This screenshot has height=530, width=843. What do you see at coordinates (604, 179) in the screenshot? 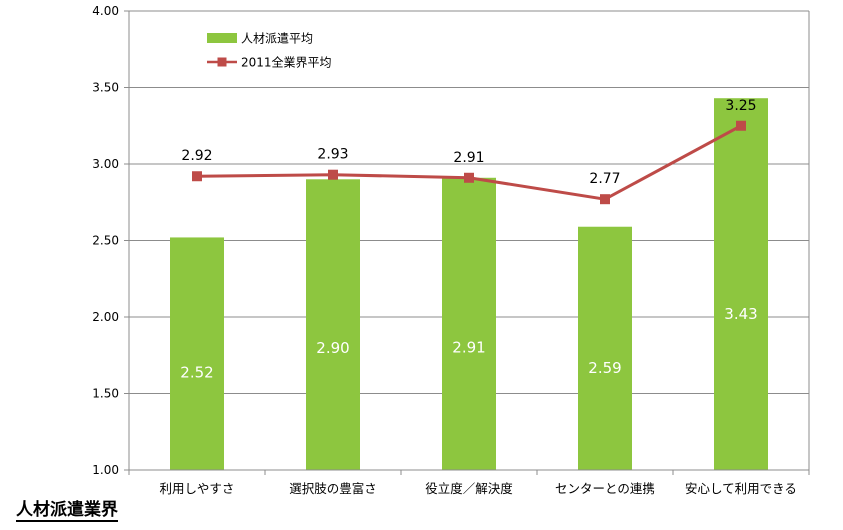
I see `line-data-label: 2.77` at bounding box center [604, 179].